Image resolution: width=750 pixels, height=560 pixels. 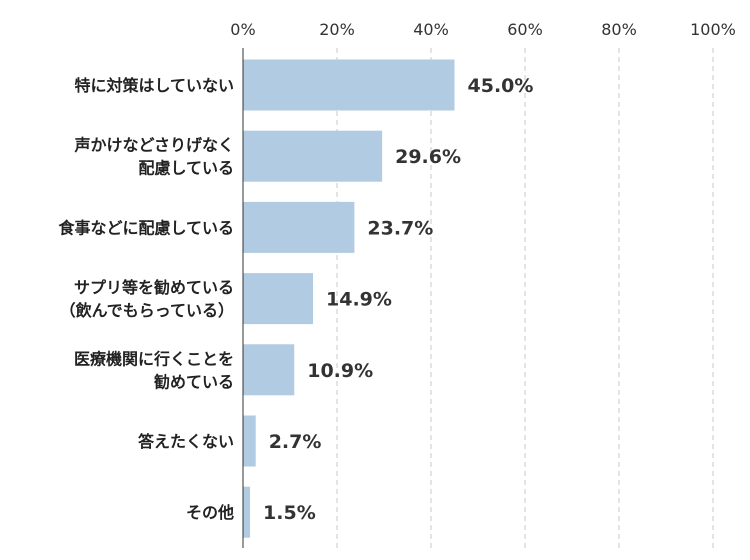 What do you see at coordinates (525, 29) in the screenshot?
I see `x-tick-label: 60%` at bounding box center [525, 29].